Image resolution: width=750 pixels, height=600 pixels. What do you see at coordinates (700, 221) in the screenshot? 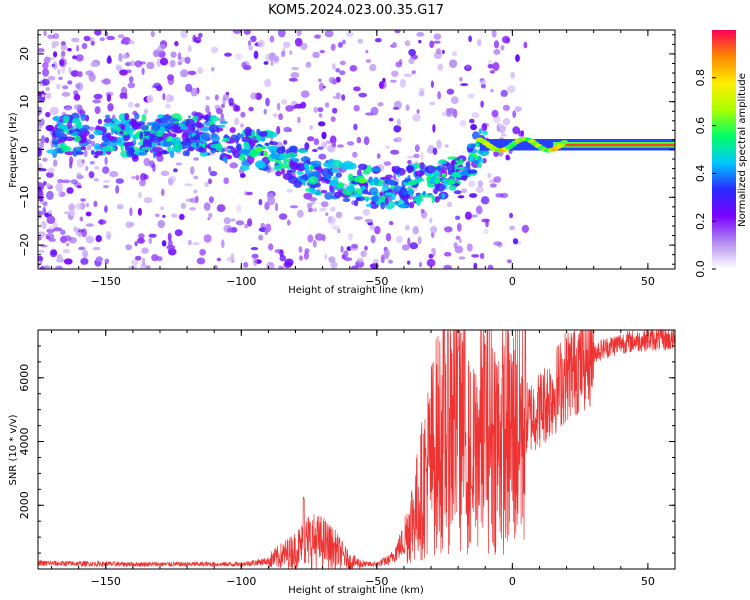
I see `colorbar-tick-label: 0.2` at bounding box center [700, 221].